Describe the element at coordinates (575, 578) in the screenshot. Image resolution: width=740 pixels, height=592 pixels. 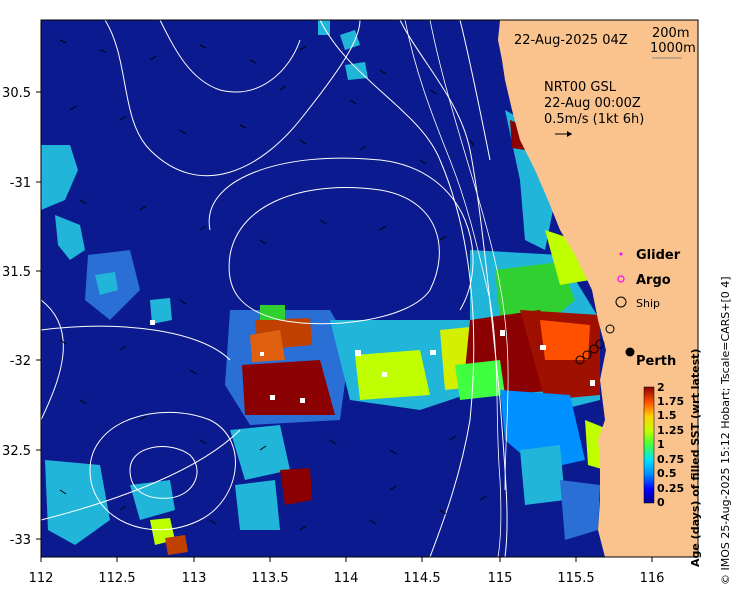
I see `x-tick: 115.5` at that location.